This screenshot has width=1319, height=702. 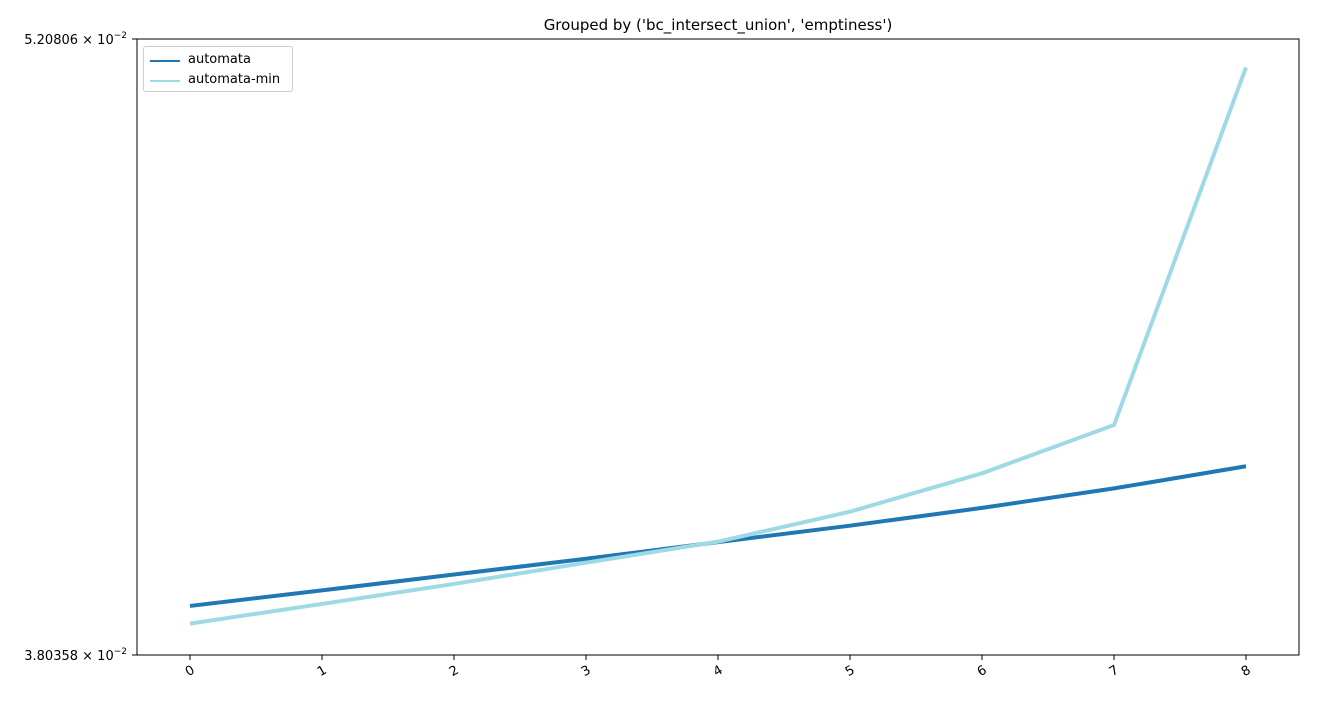 I want to click on x-tick-label: 7, so click(x=1114, y=671).